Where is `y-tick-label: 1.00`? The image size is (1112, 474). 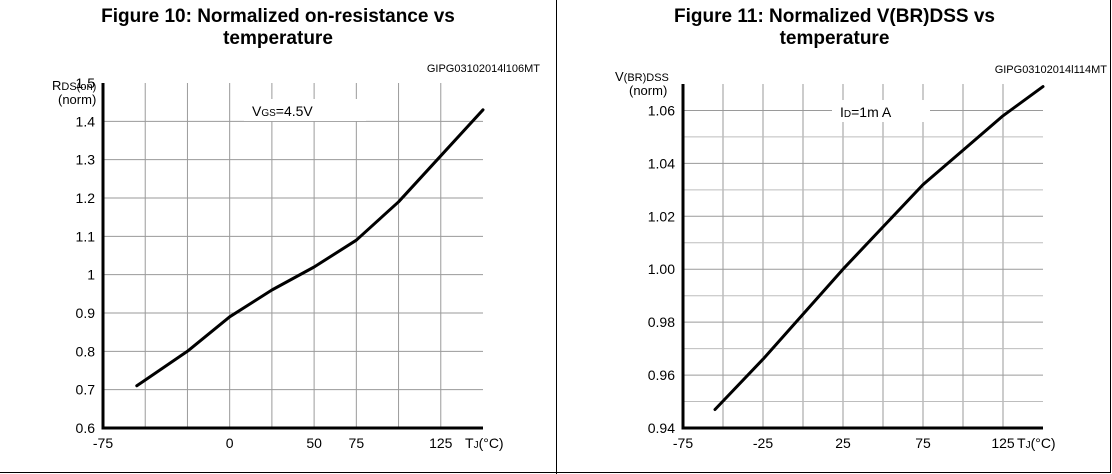 y-tick-label: 1.00 is located at coordinates (661, 269).